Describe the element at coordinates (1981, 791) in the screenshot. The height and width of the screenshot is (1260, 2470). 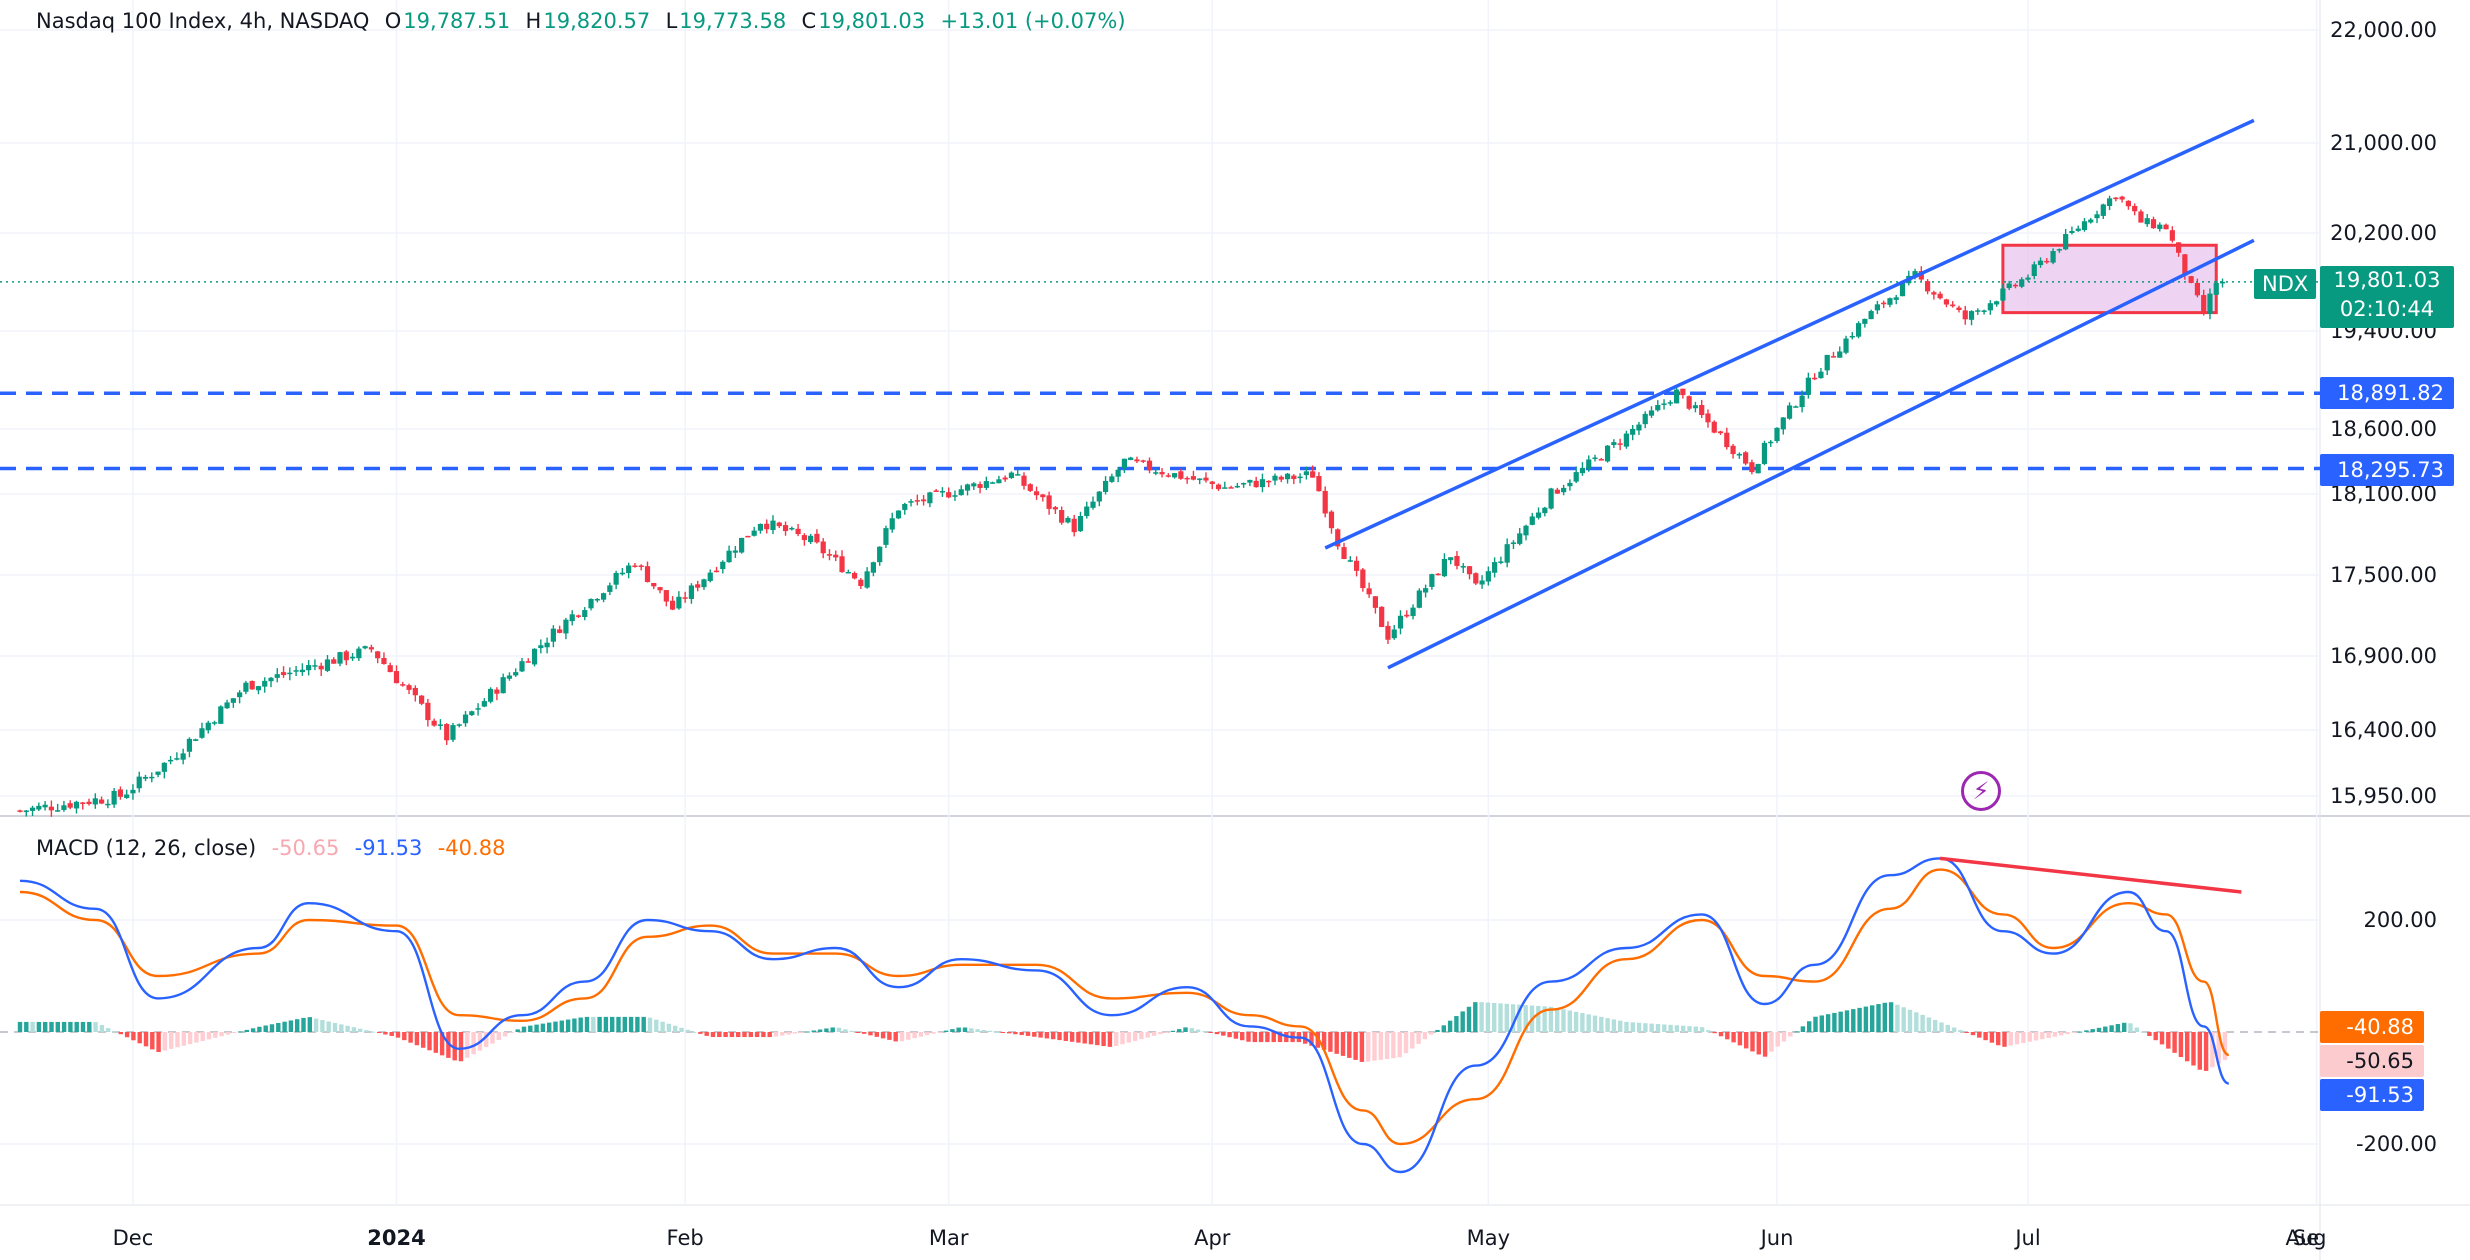
I see `flash-icon: ⚡` at that location.